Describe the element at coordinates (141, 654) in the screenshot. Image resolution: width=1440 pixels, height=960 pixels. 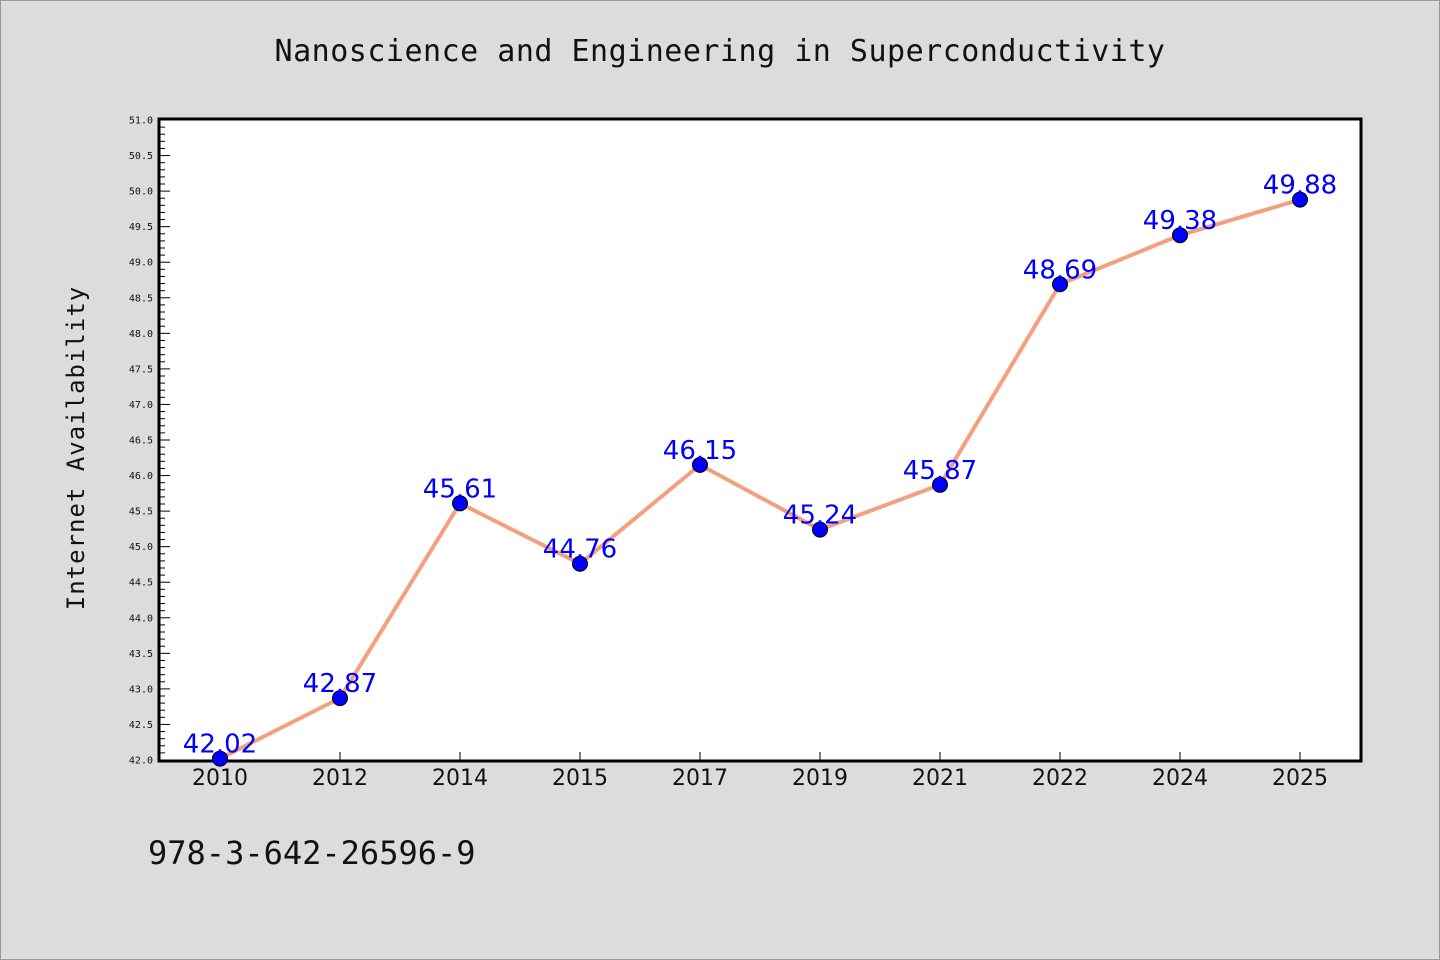
I see `y-tick-label: 43.5` at that location.